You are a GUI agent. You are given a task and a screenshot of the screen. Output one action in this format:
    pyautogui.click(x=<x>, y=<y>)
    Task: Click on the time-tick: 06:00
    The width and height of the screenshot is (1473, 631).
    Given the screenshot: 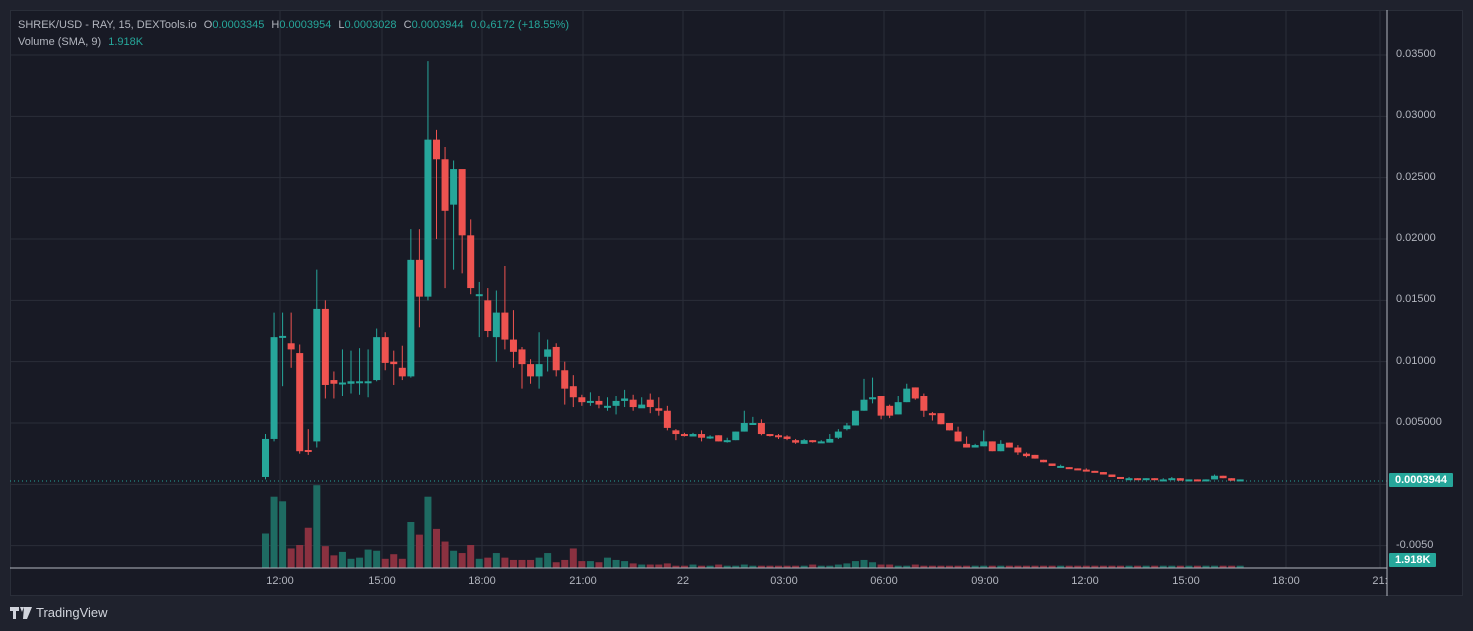 What is the action you would take?
    pyautogui.click(x=884, y=581)
    